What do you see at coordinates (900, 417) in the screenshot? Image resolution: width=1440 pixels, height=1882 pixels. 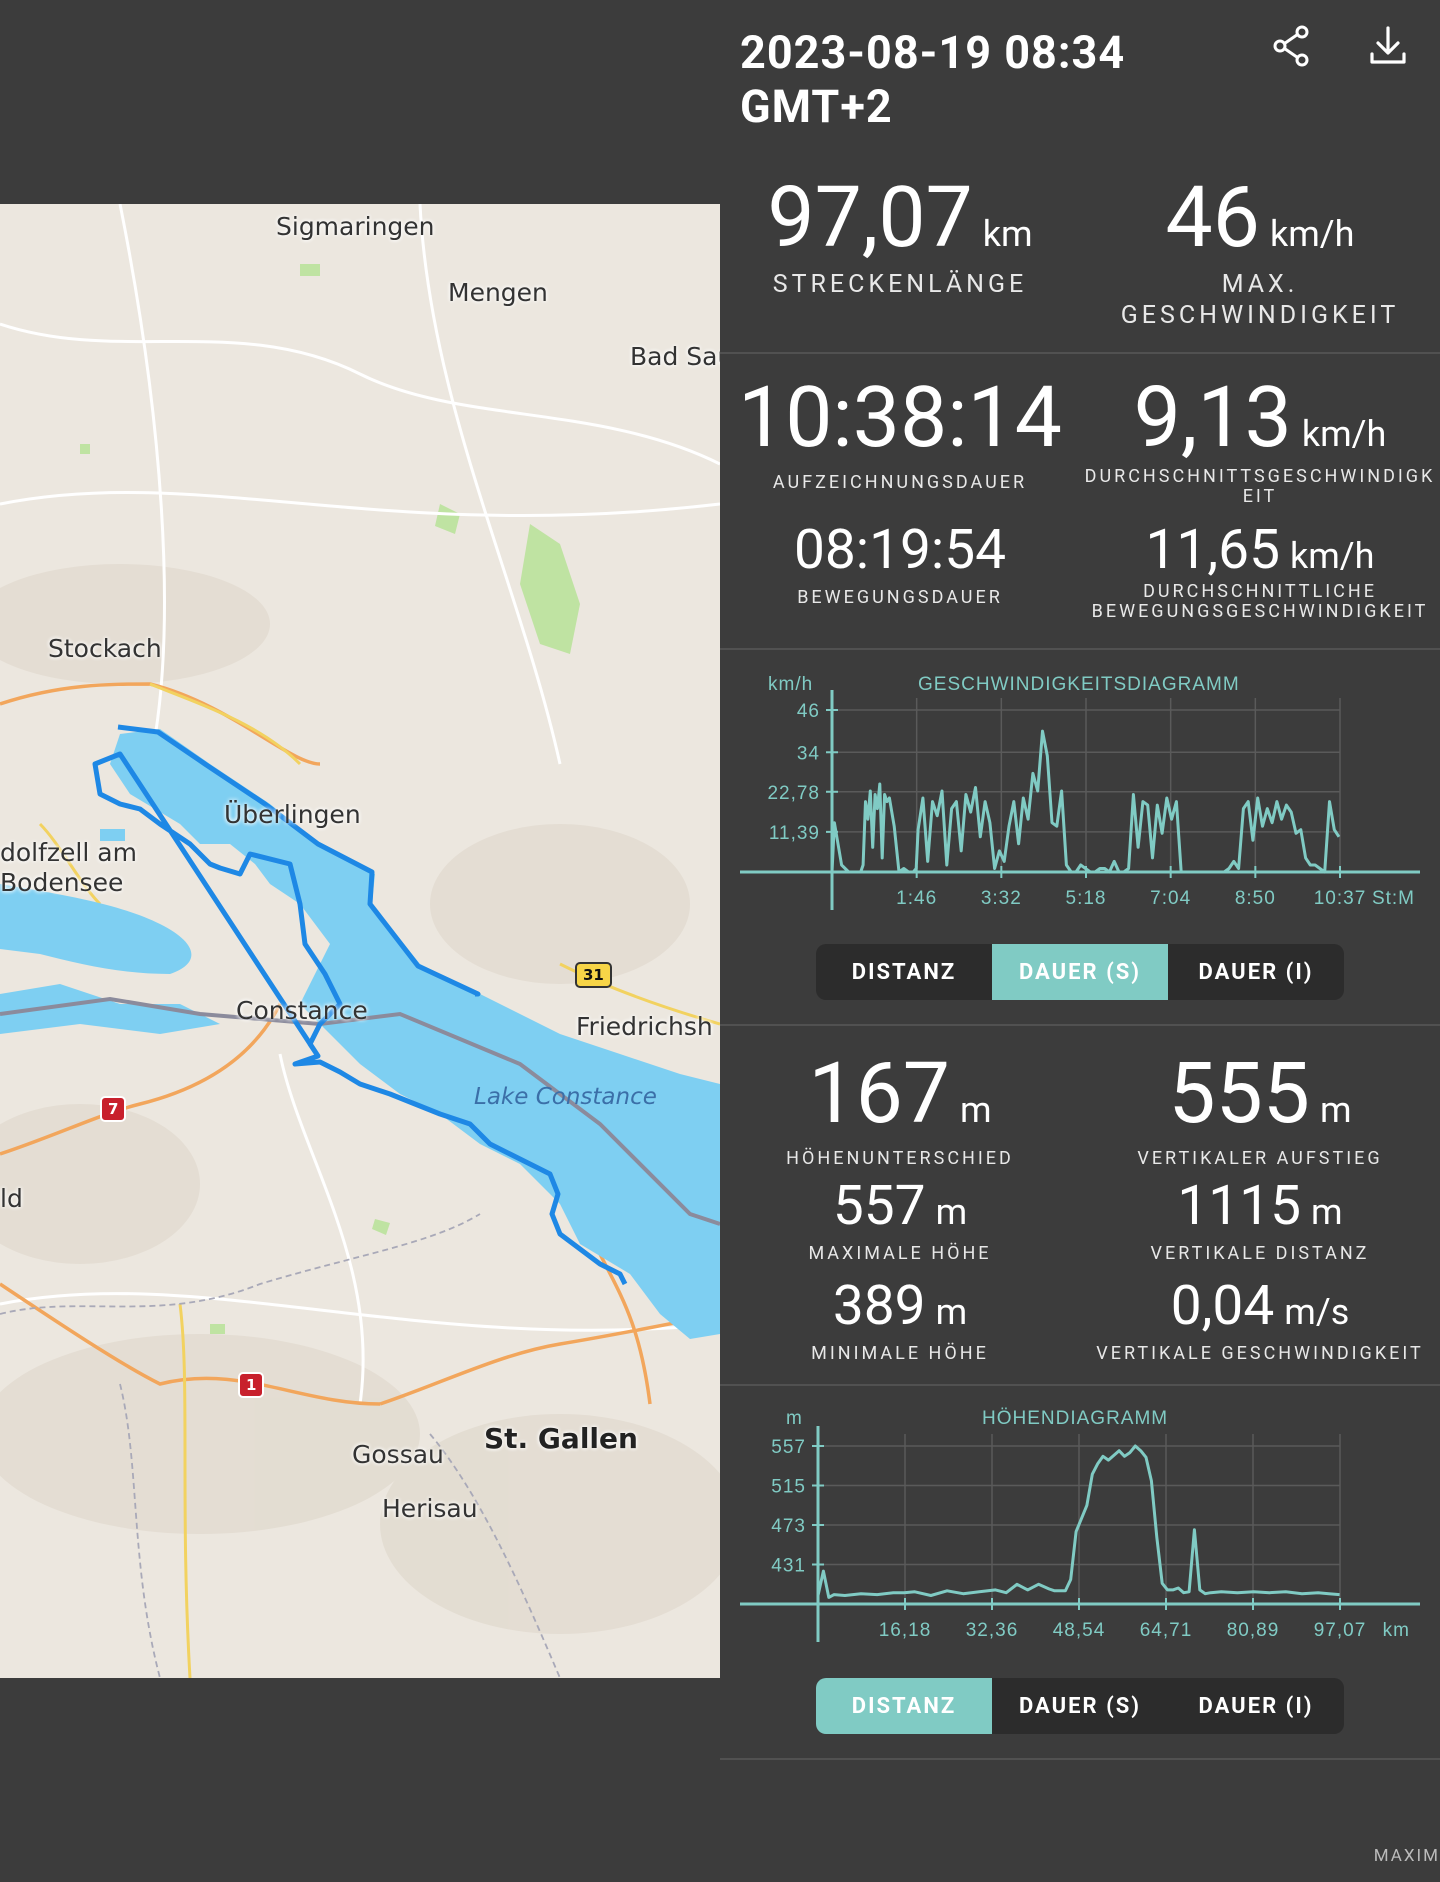 I see `record-duration-value: 10:38:14` at bounding box center [900, 417].